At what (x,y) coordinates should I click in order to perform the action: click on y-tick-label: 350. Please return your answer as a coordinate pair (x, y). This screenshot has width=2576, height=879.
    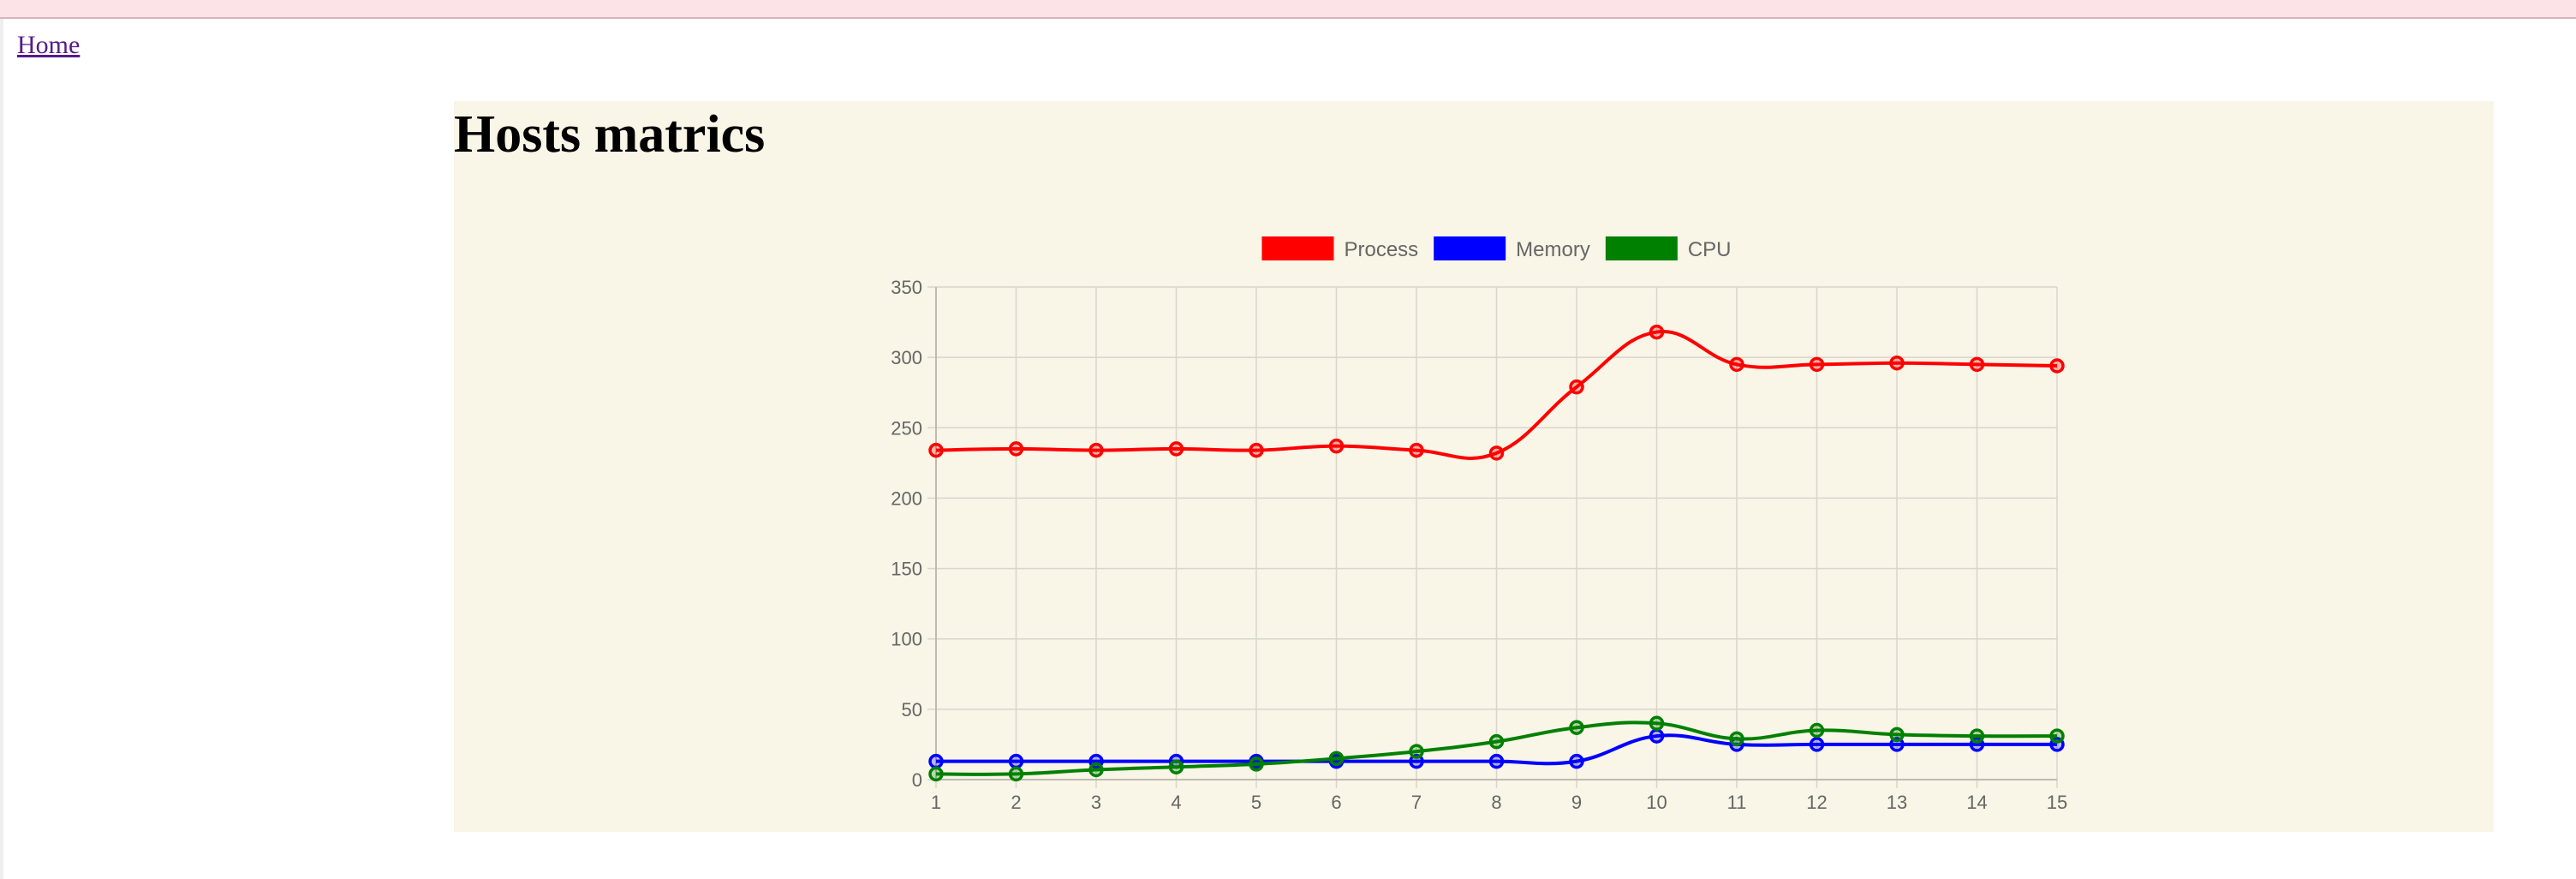
    Looking at the image, I should click on (906, 287).